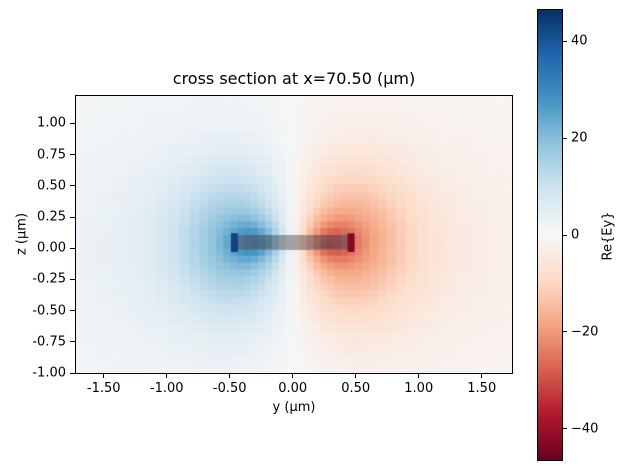 The width and height of the screenshot is (629, 470). I want to click on x-tick-label: -1.50, so click(103, 388).